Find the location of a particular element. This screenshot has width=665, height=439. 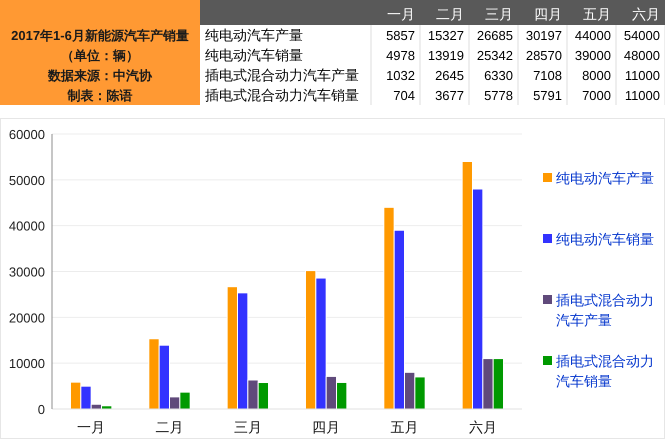

legend-label: 插电式混合动力汽车产量 is located at coordinates (605, 310).